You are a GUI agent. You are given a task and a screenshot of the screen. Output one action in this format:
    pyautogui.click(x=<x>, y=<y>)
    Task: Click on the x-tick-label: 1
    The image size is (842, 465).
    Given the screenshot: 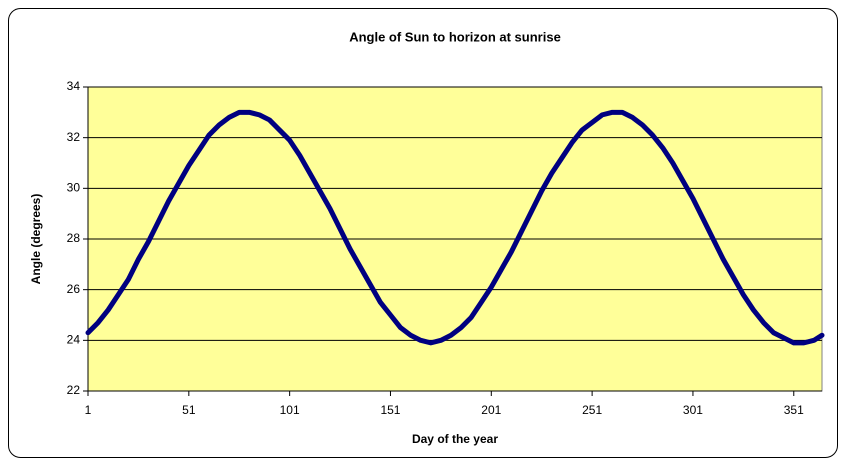 What is the action you would take?
    pyautogui.click(x=88, y=410)
    